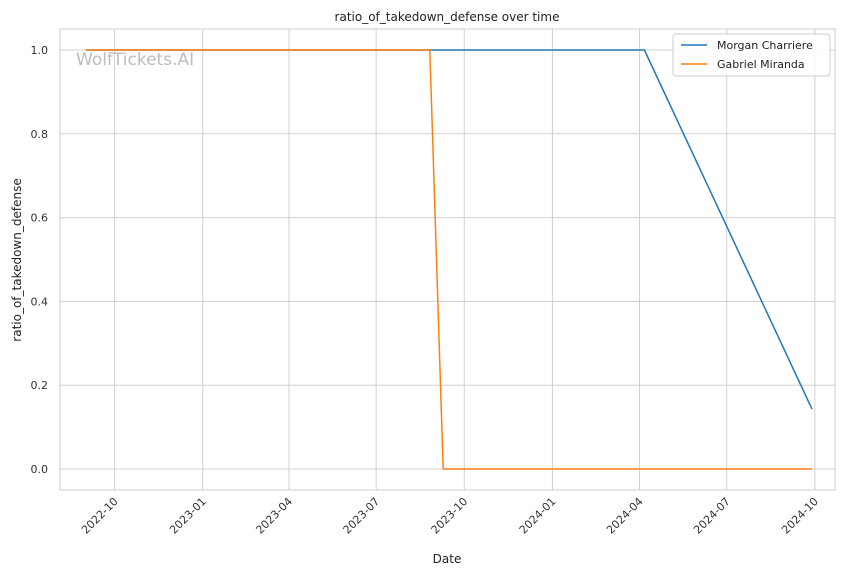 The image size is (844, 575). I want to click on x-tick-label-2023-04: 2023-04, so click(274, 516).